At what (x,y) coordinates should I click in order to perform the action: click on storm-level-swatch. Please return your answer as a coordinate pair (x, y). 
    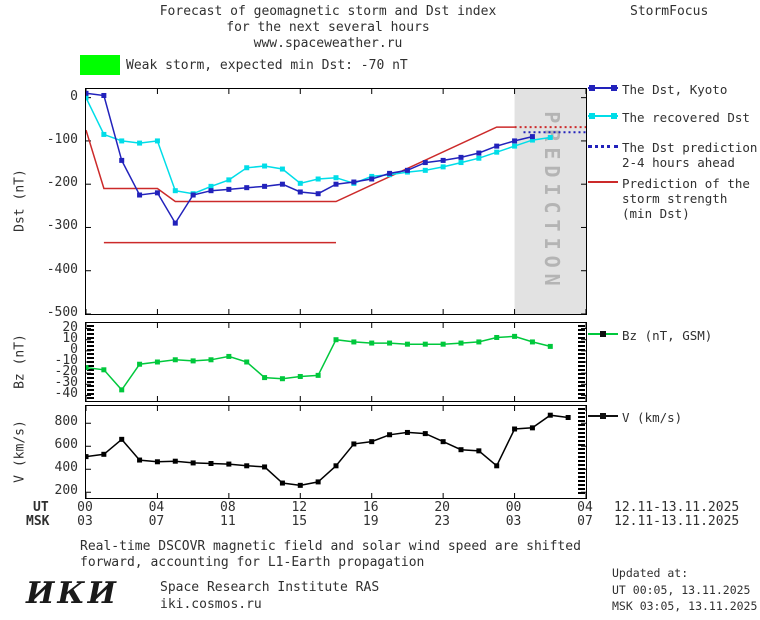
    Looking at the image, I should click on (100, 65).